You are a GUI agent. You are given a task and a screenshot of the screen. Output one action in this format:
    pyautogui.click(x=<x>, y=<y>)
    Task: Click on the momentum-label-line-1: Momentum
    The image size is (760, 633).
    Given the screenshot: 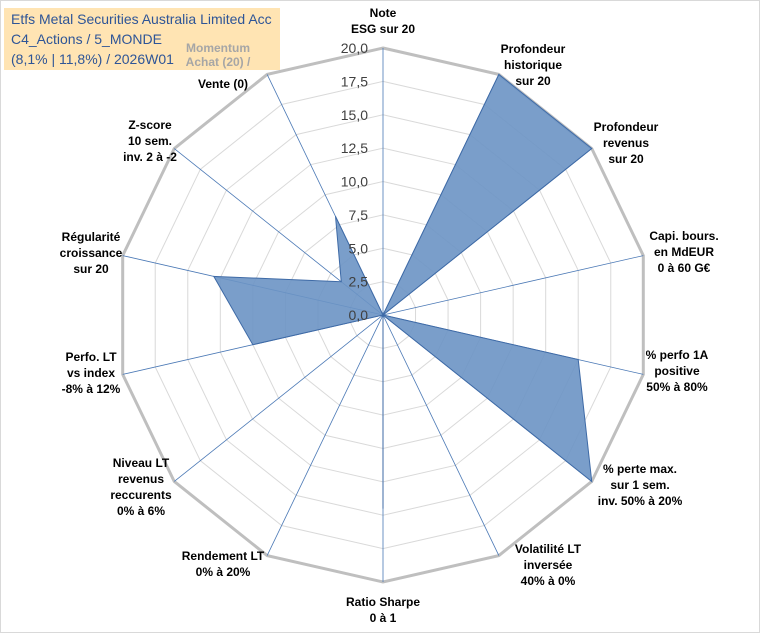 What is the action you would take?
    pyautogui.click(x=218, y=48)
    